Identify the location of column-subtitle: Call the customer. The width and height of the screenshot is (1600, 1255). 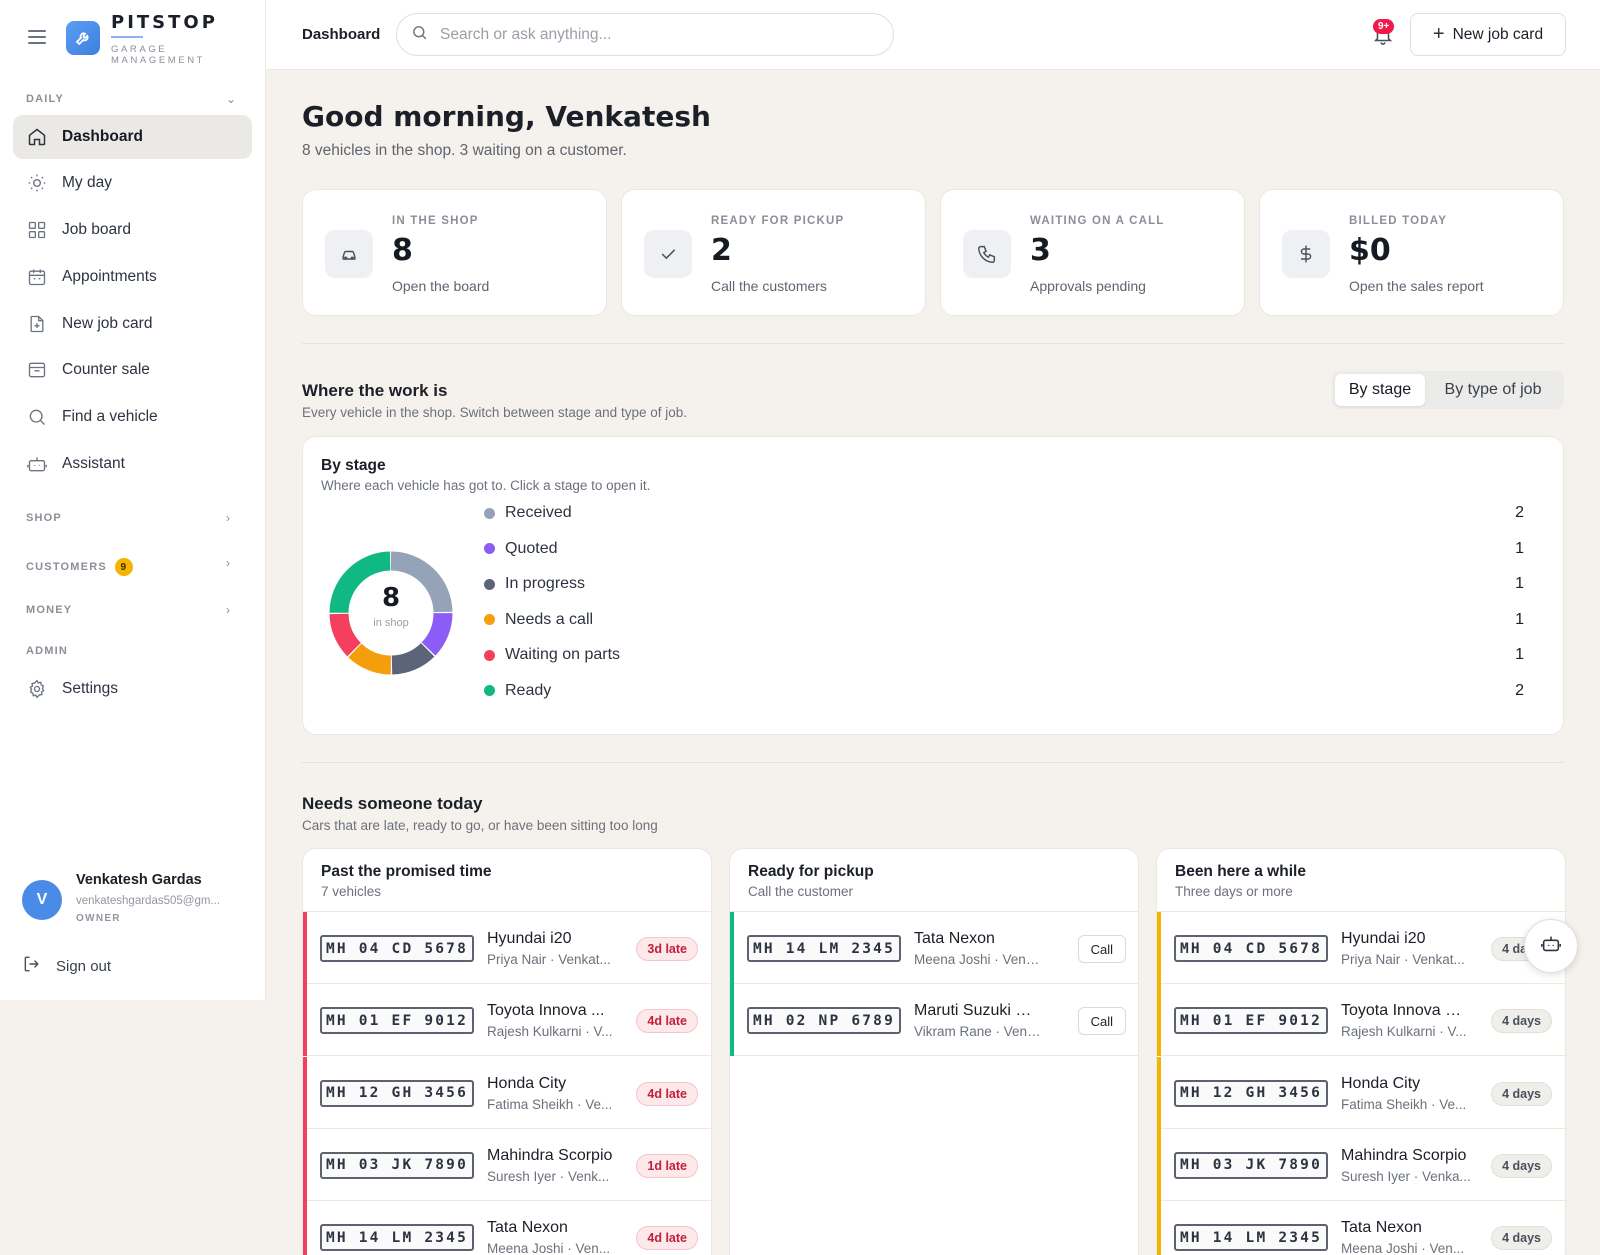
(801, 891).